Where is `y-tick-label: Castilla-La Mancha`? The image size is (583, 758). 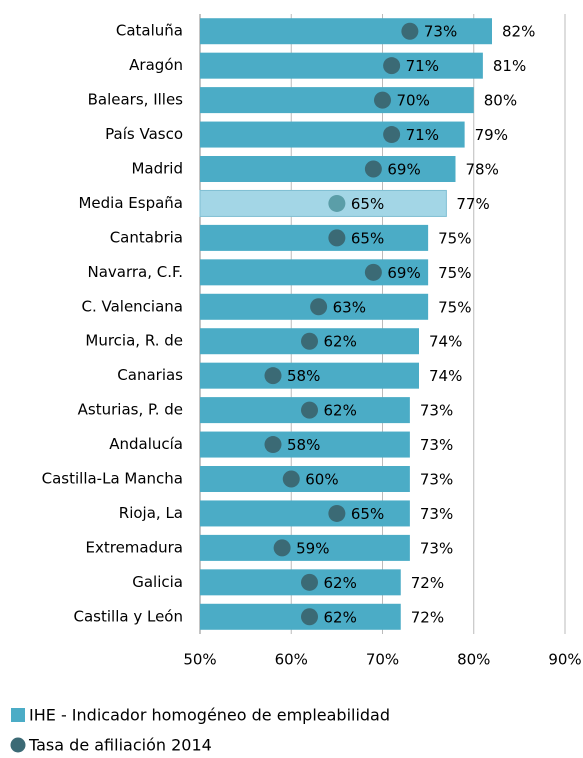
y-tick-label: Castilla-La Mancha is located at coordinates (112, 479).